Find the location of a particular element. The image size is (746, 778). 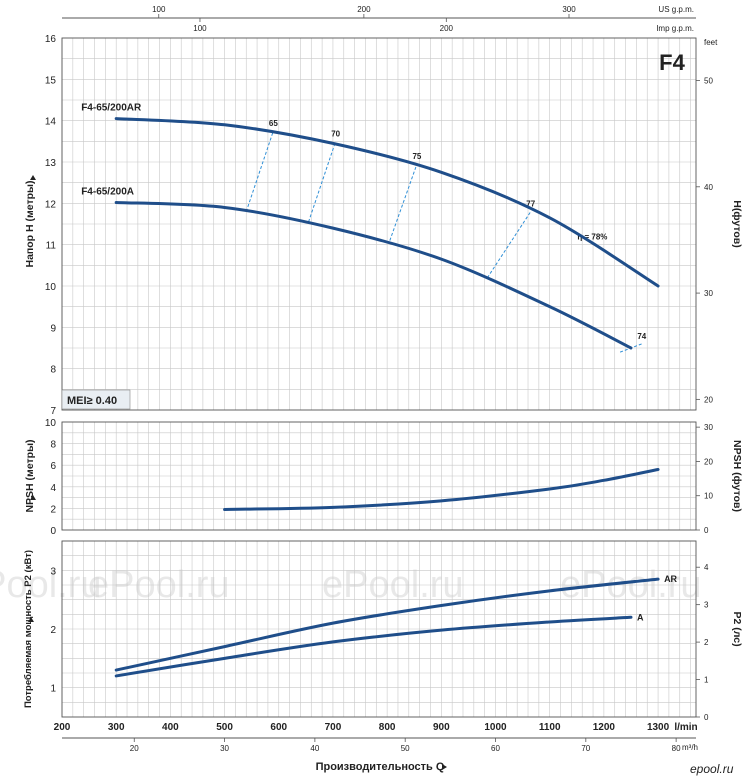

top-flow-axes: 100 200 300 US g.p.m. 100 200 Imp g.p.m. is located at coordinates (379, 19).